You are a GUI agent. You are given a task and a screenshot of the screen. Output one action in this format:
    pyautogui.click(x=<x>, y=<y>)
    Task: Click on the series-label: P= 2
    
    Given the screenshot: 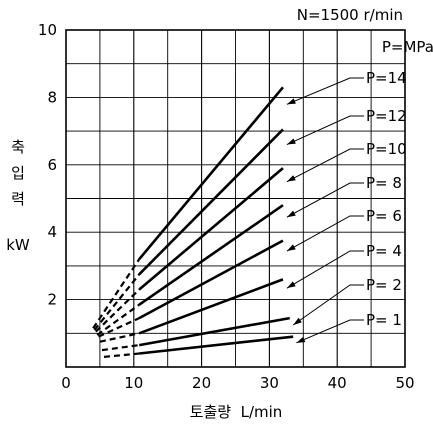 What is the action you would take?
    pyautogui.click(x=384, y=285)
    